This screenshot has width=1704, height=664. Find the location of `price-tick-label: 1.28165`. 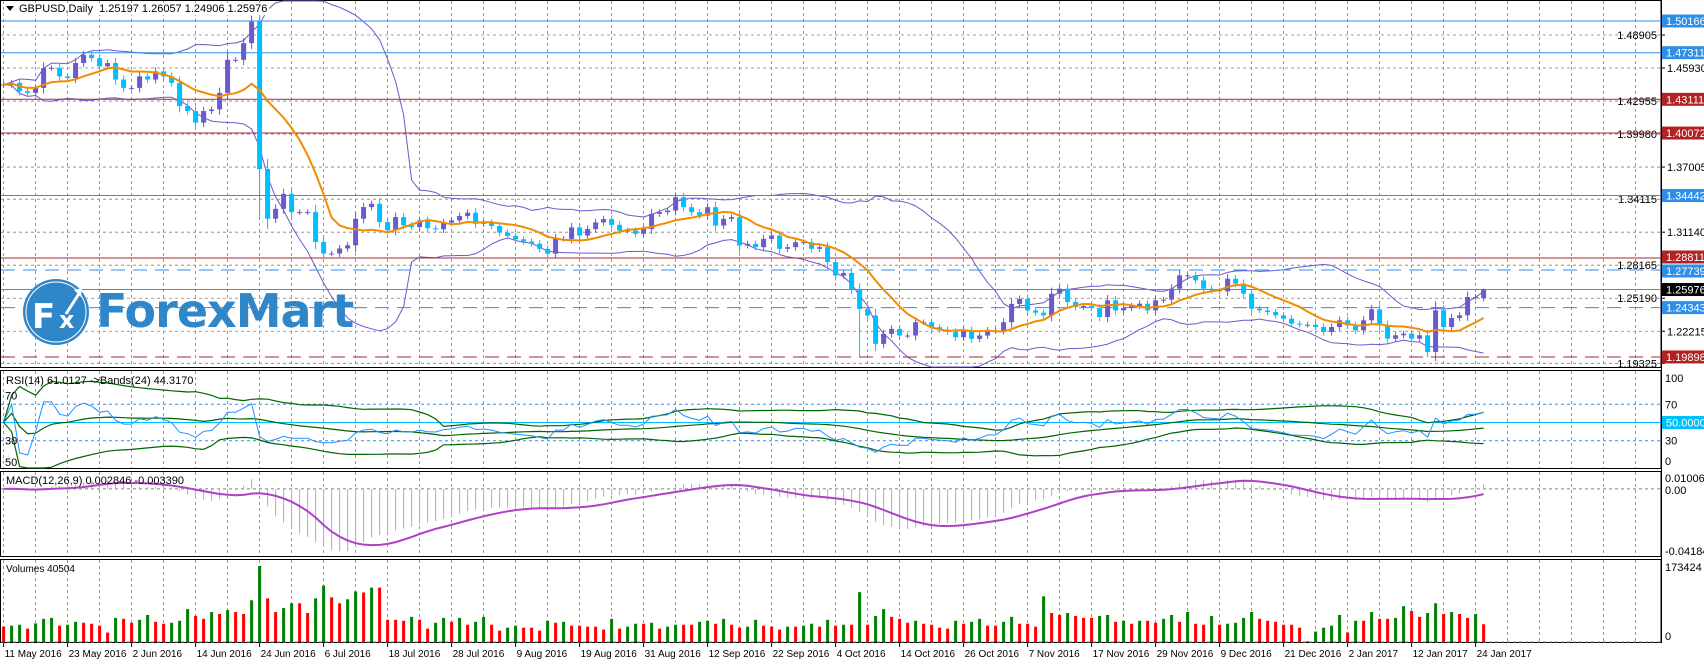

price-tick-label: 1.28165 is located at coordinates (1637, 266).